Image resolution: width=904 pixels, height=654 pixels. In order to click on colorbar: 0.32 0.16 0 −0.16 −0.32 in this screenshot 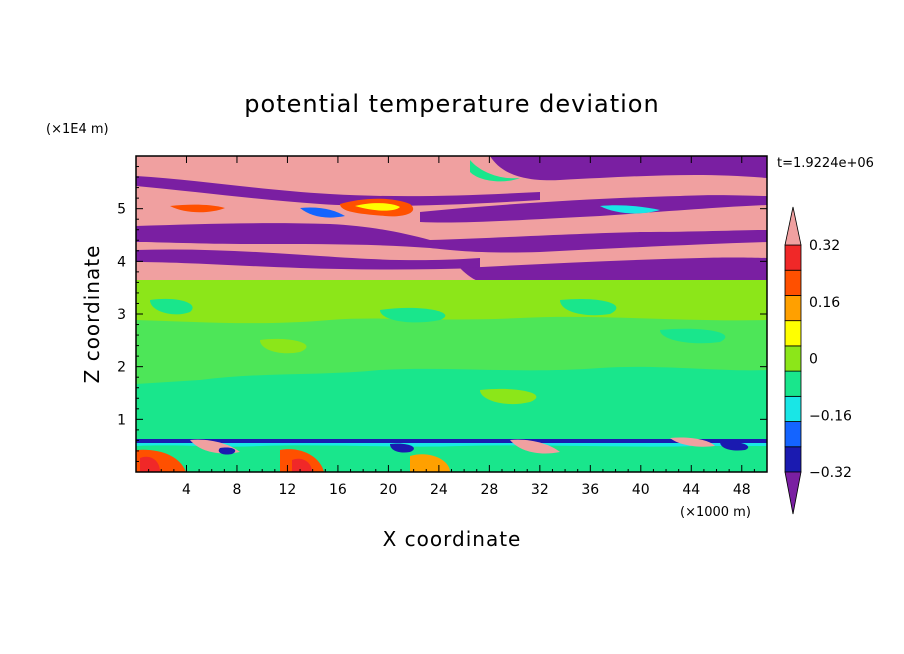, I will do `click(818, 360)`.